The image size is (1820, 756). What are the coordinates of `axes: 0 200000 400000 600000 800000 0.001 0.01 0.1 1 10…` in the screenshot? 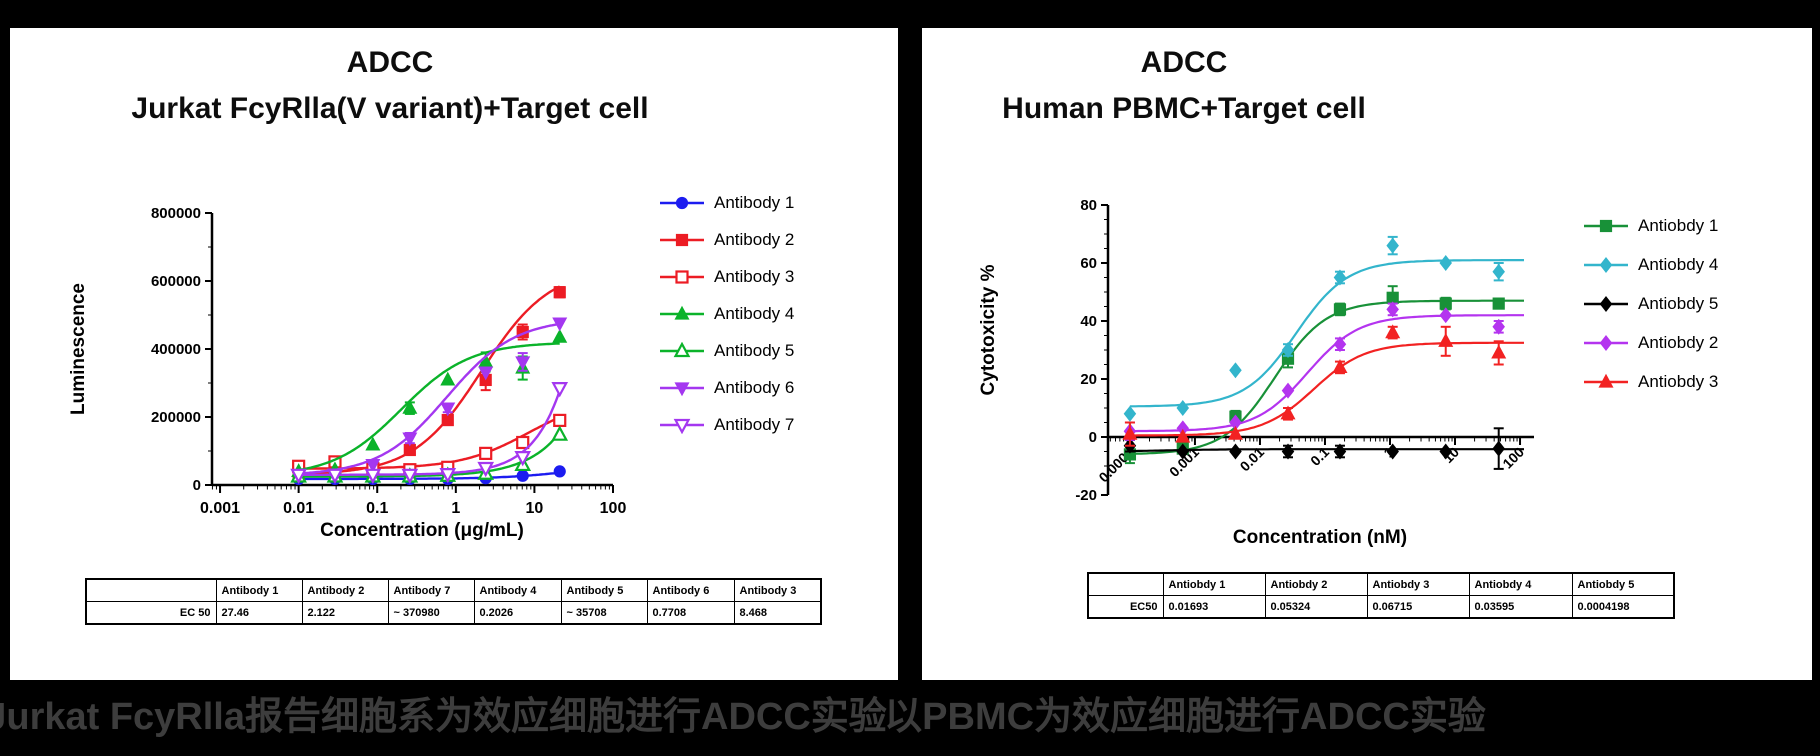 It's located at (389, 361).